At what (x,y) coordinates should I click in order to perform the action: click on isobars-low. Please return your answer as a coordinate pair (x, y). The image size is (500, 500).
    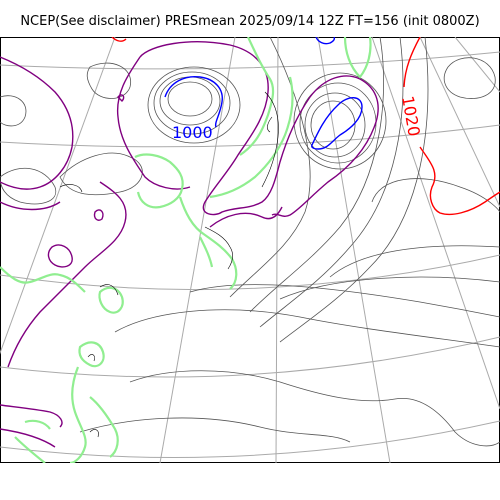
    Looking at the image, I should click on (263, 93).